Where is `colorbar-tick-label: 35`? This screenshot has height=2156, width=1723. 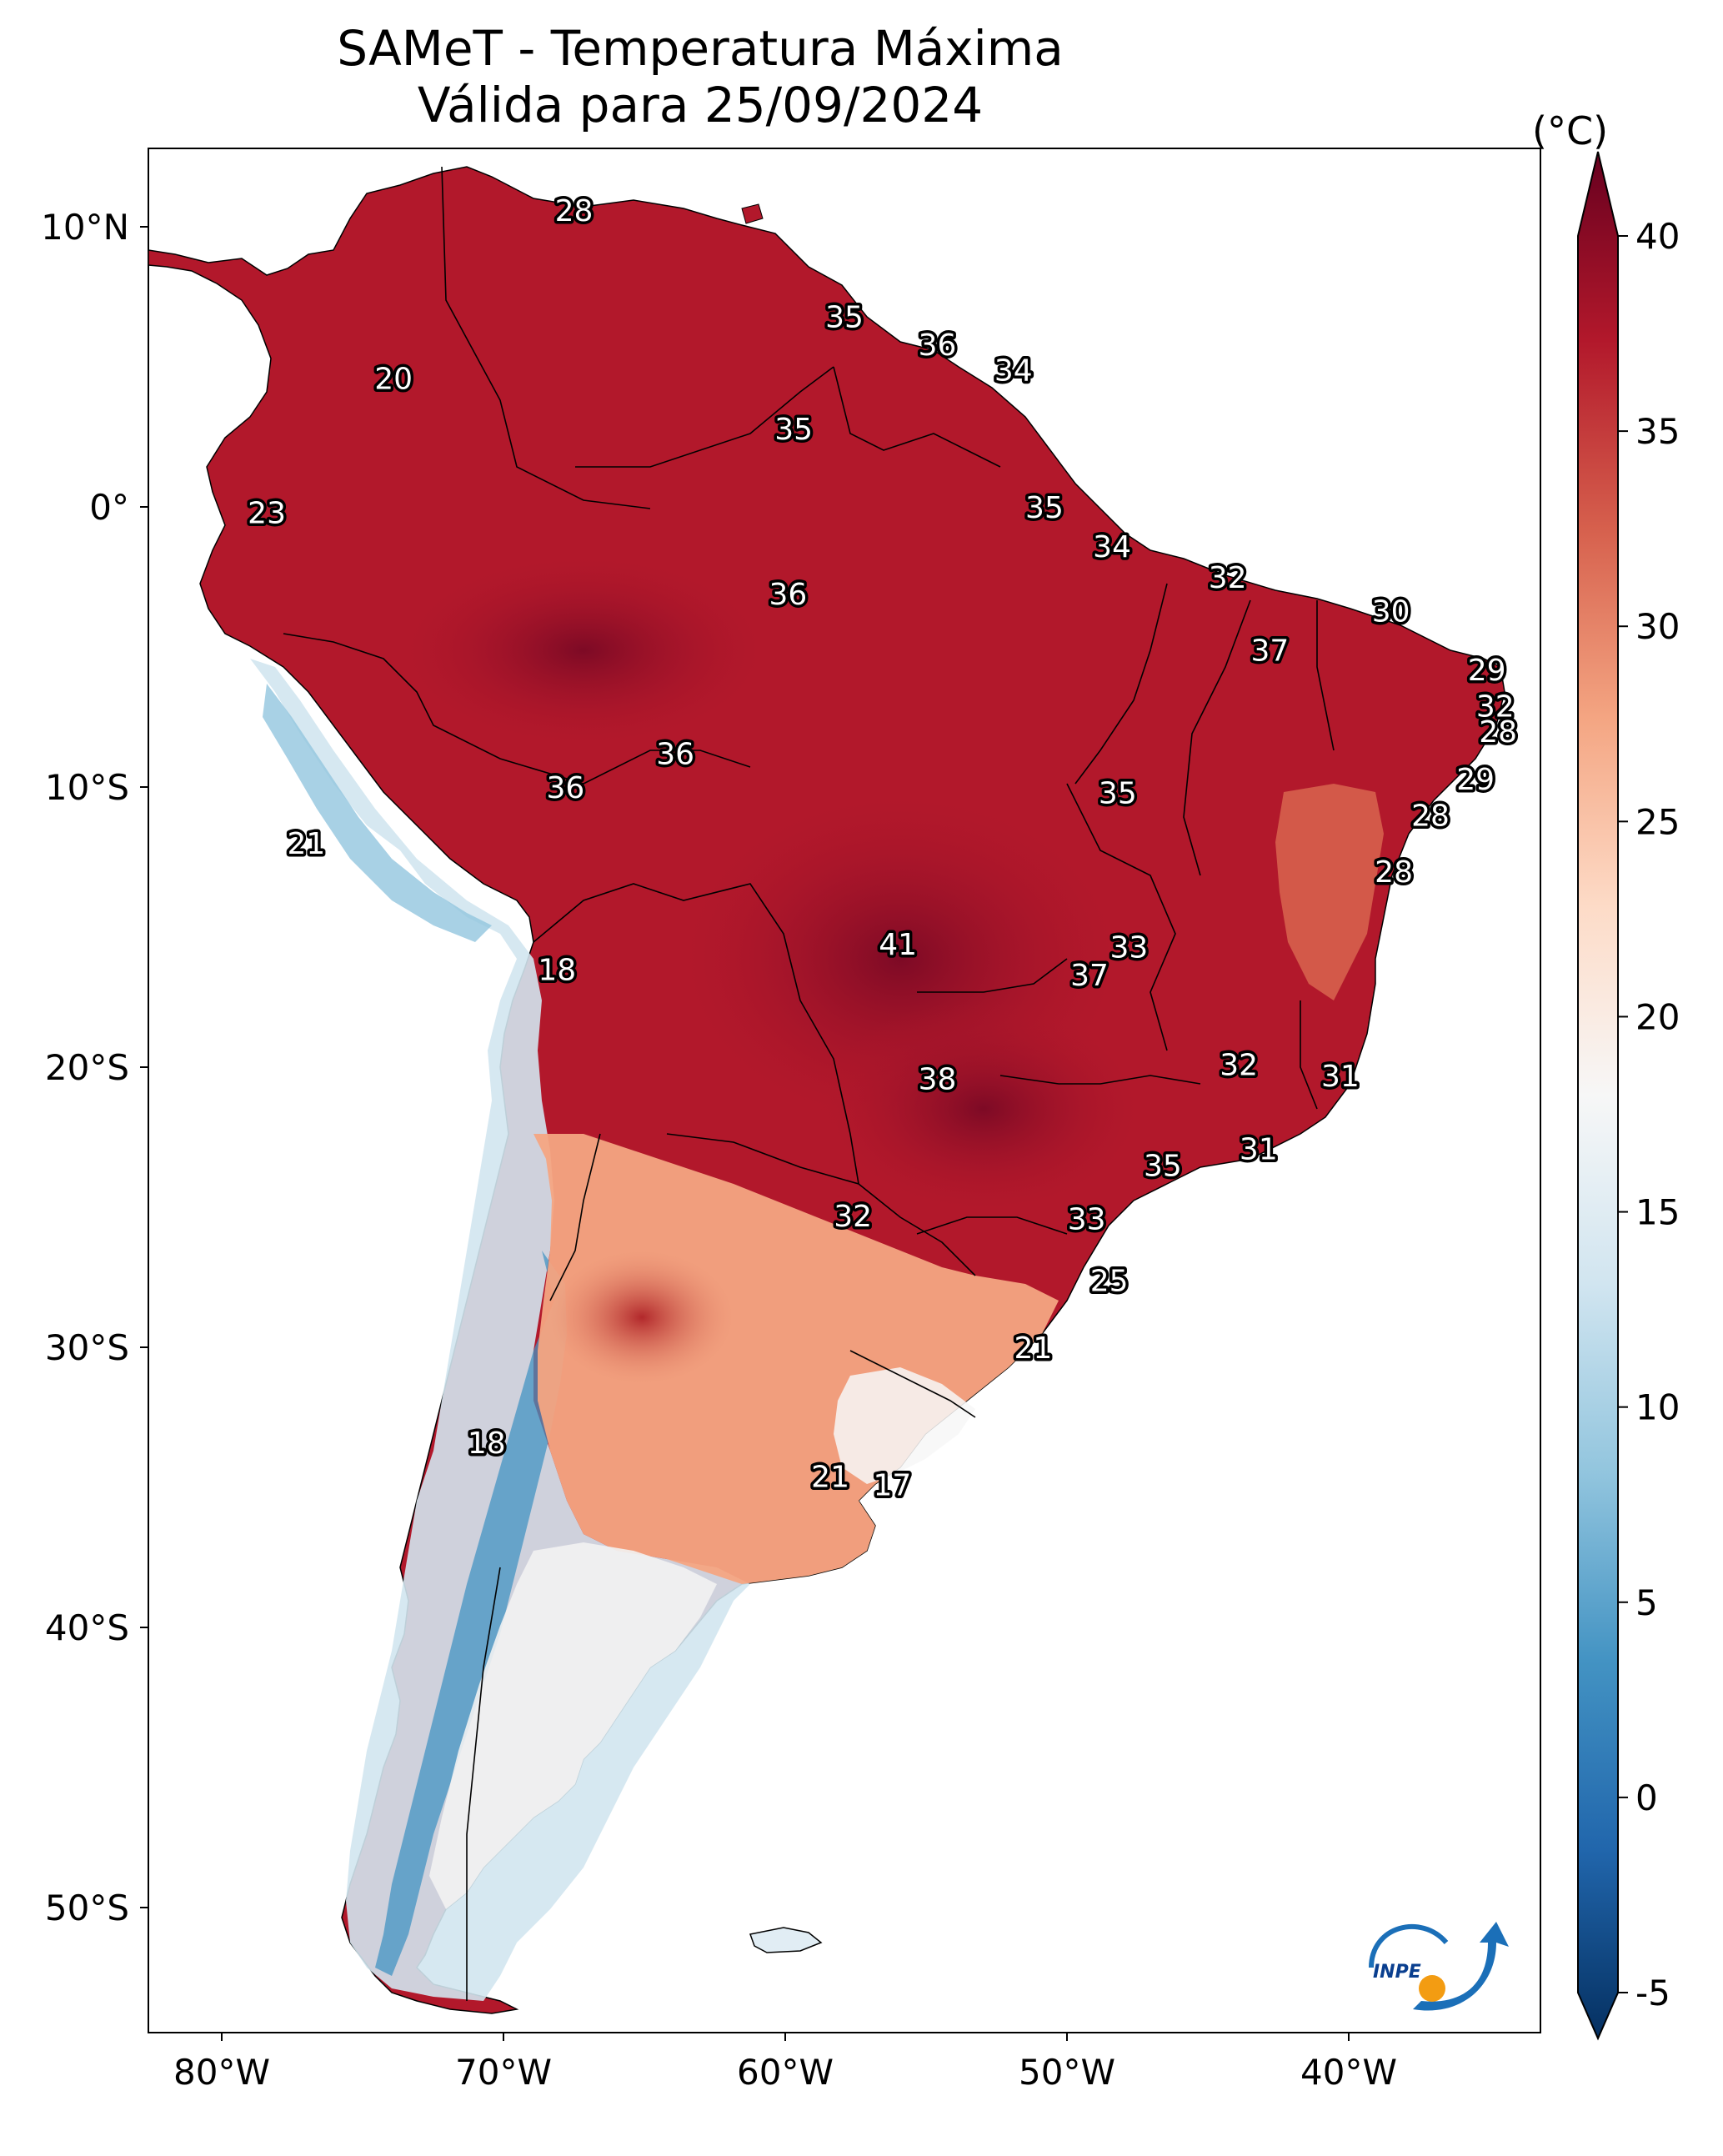
colorbar-tick-label: 35 is located at coordinates (1657, 432).